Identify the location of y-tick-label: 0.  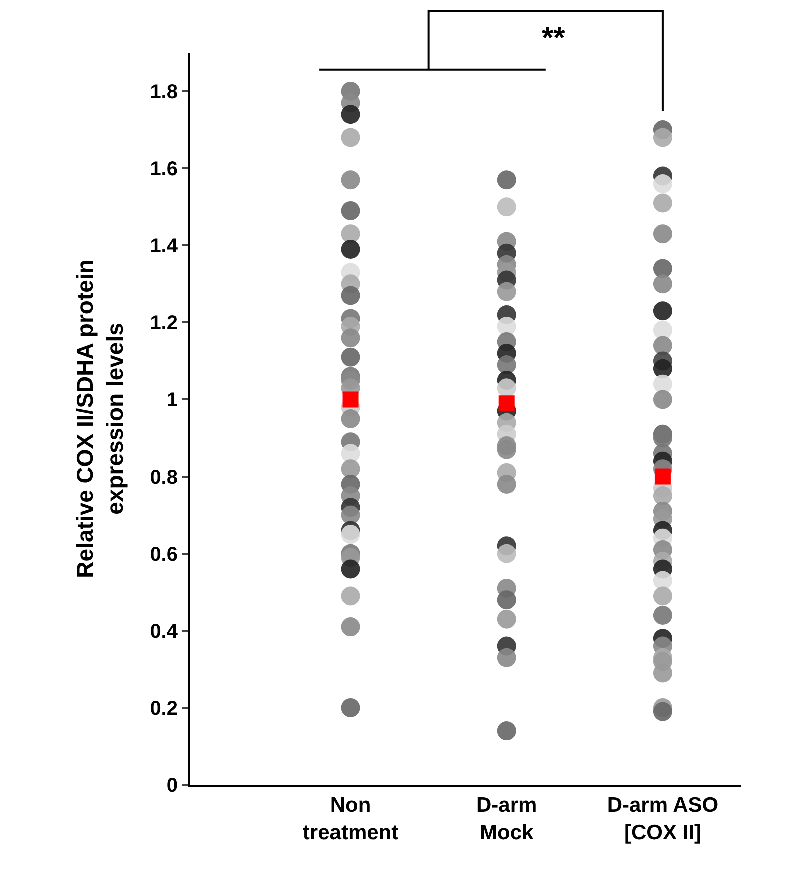
(172, 786).